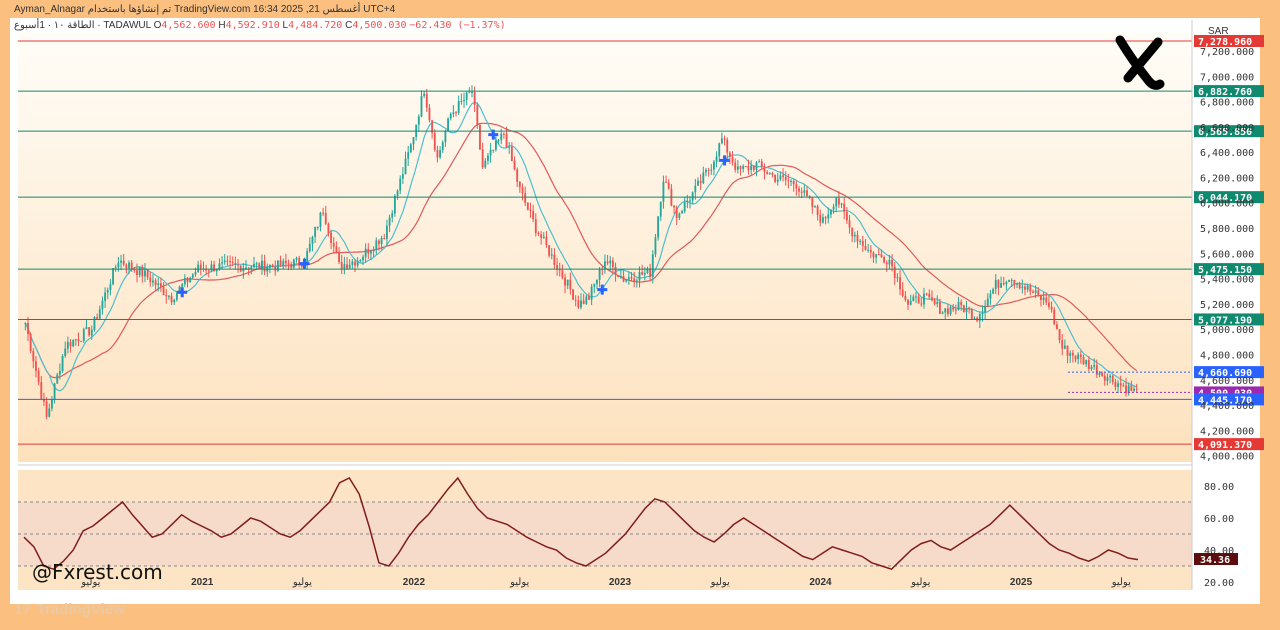 This screenshot has width=1280, height=630. Describe the element at coordinates (157, 25) in the screenshot. I see `o-label: O` at that location.